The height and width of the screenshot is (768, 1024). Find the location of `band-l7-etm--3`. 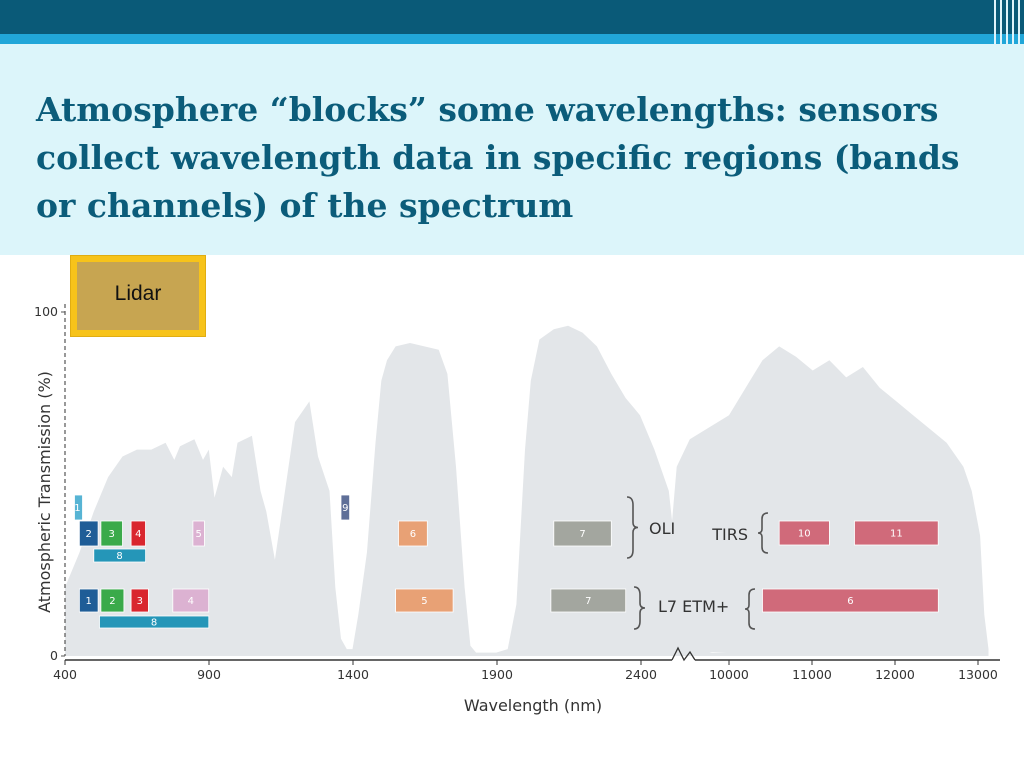

band-l7-etm--3 is located at coordinates (139, 600).